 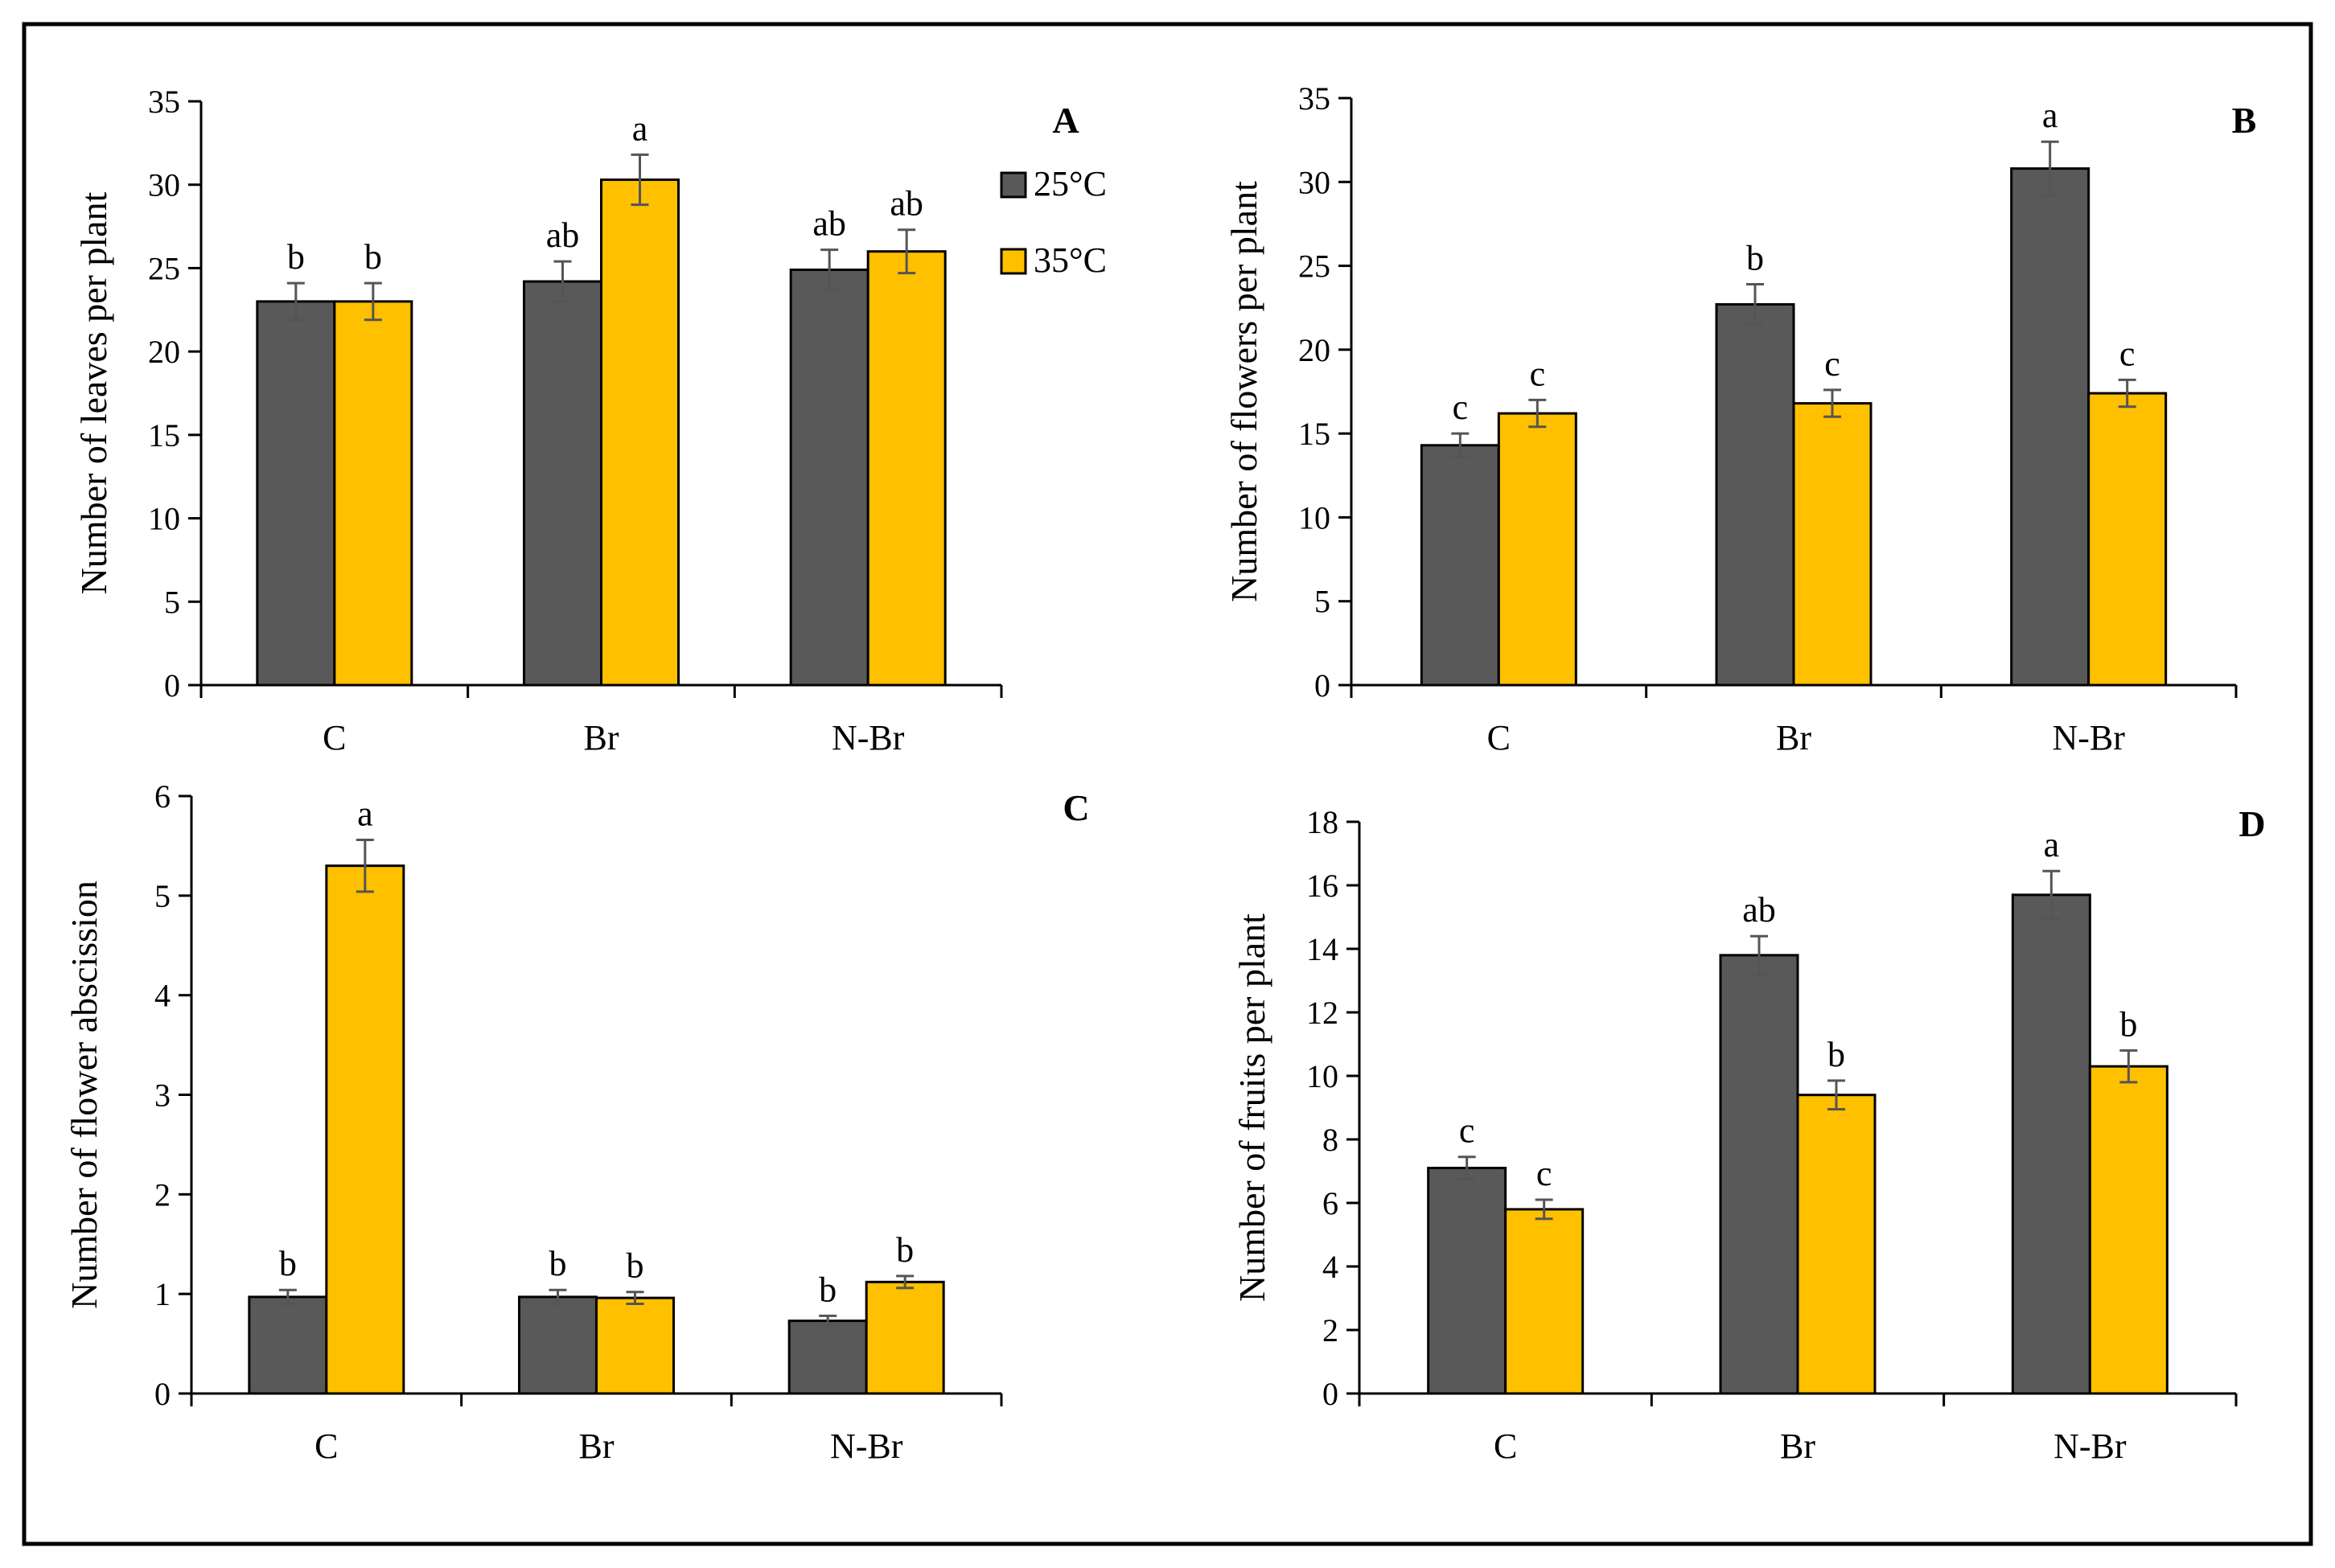 I want to click on y-axis-title: Number of fruits per plant, so click(x=1251, y=1107).